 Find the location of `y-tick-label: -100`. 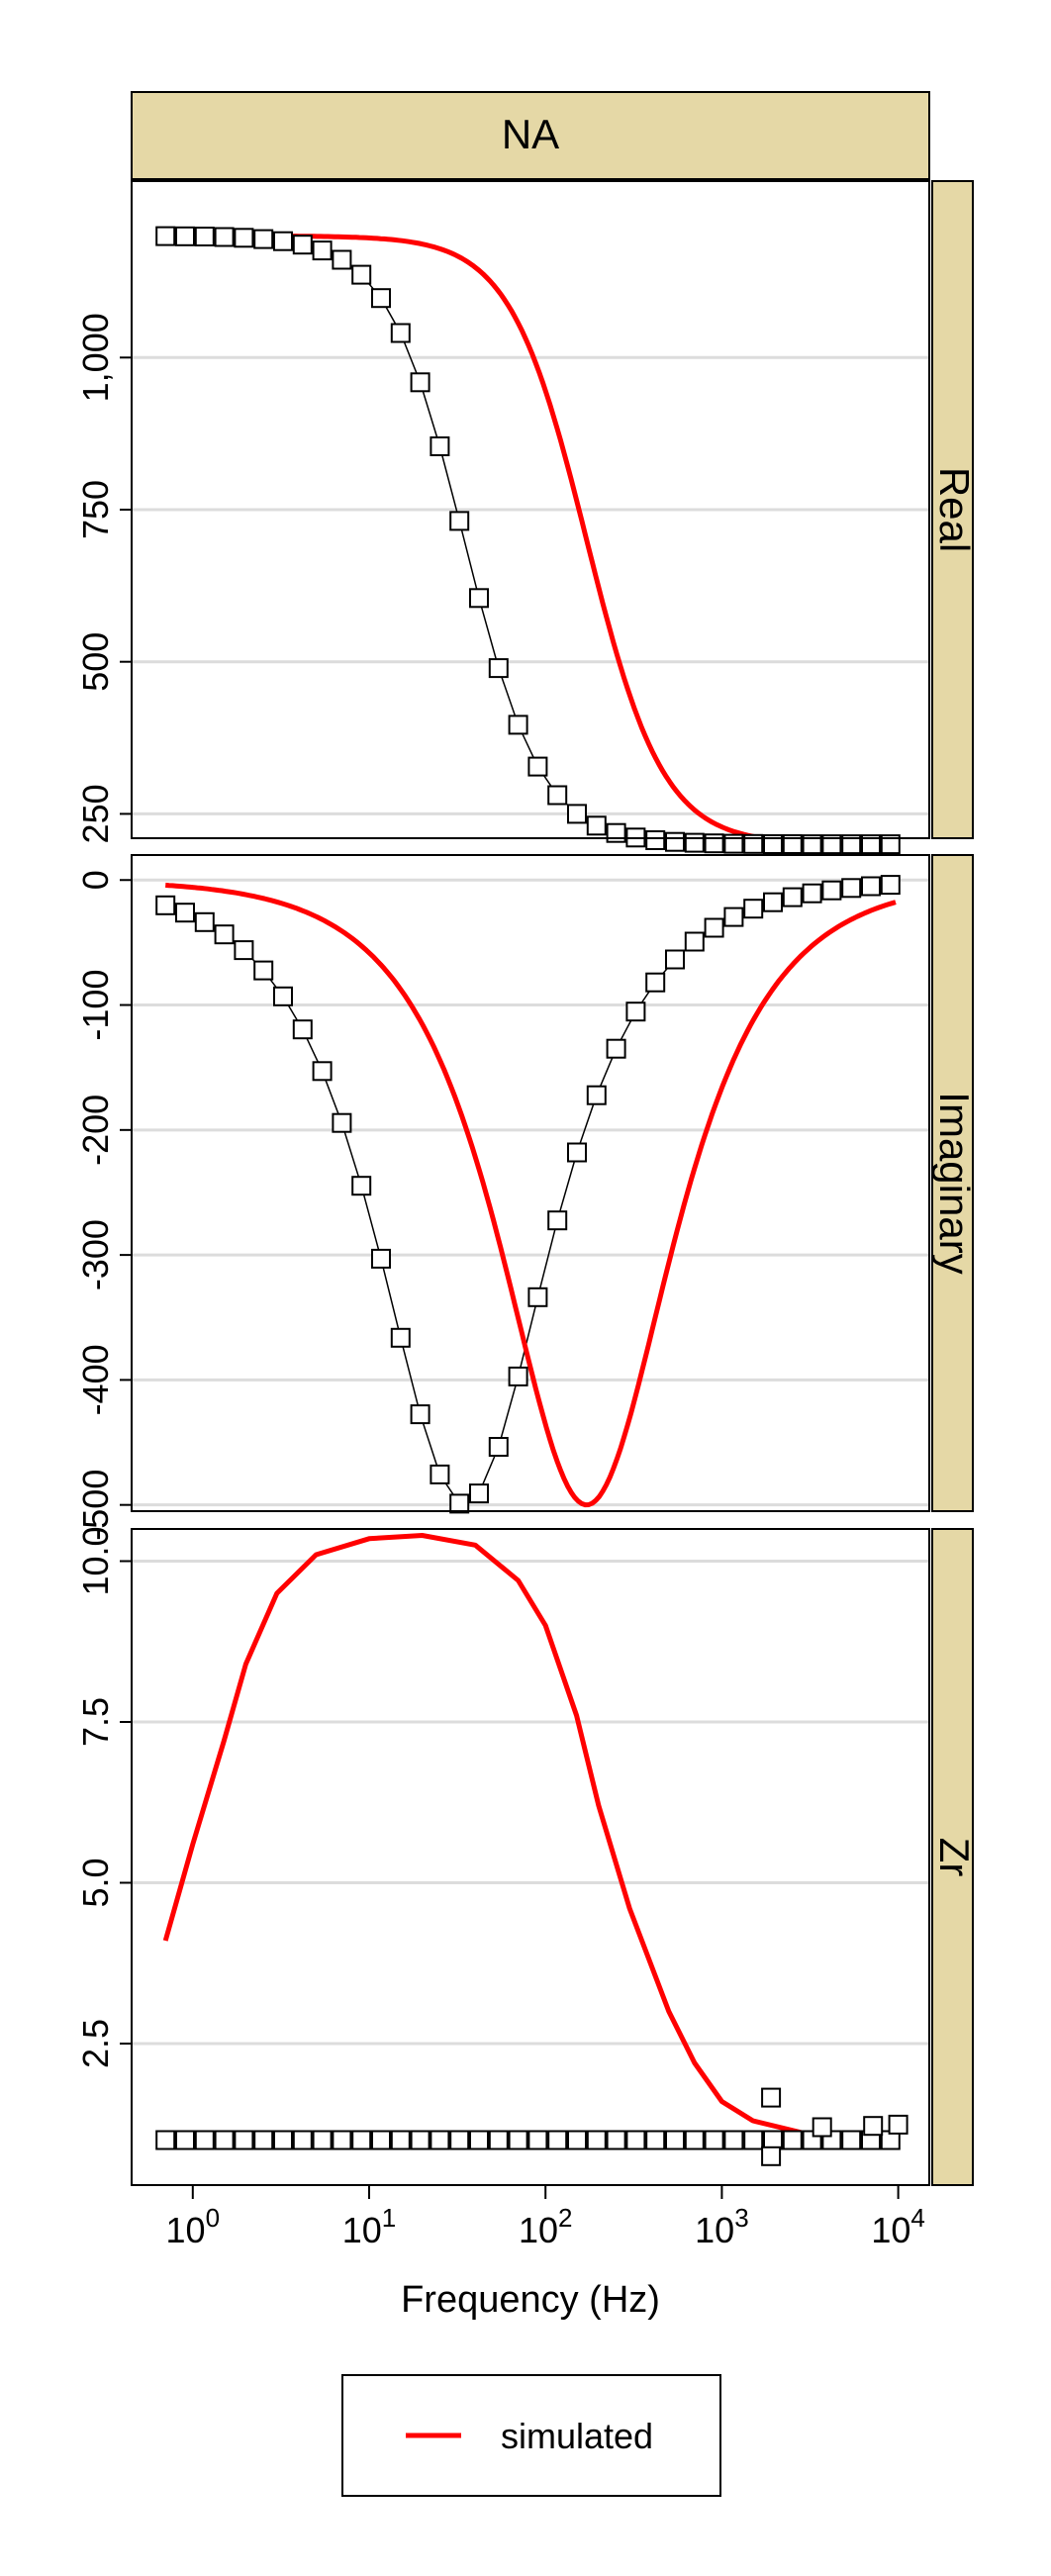

y-tick-label: -100 is located at coordinates (96, 1005).